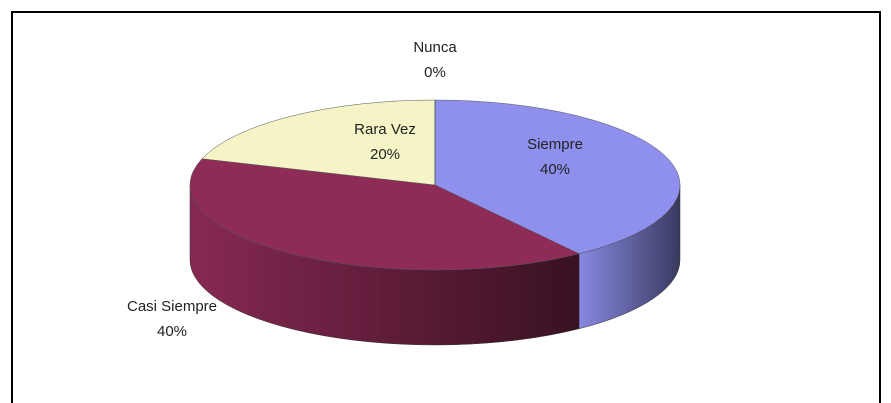 The height and width of the screenshot is (403, 891). Describe the element at coordinates (385, 154) in the screenshot. I see `slice-value-label: 20%` at that location.